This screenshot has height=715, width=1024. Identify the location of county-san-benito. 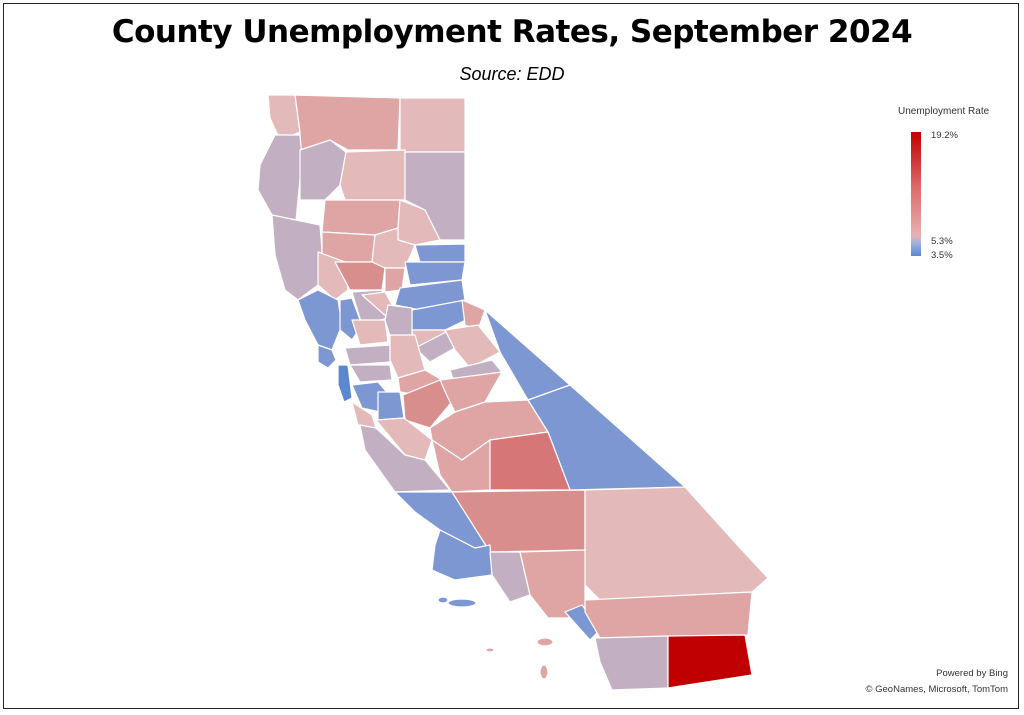
(404, 439).